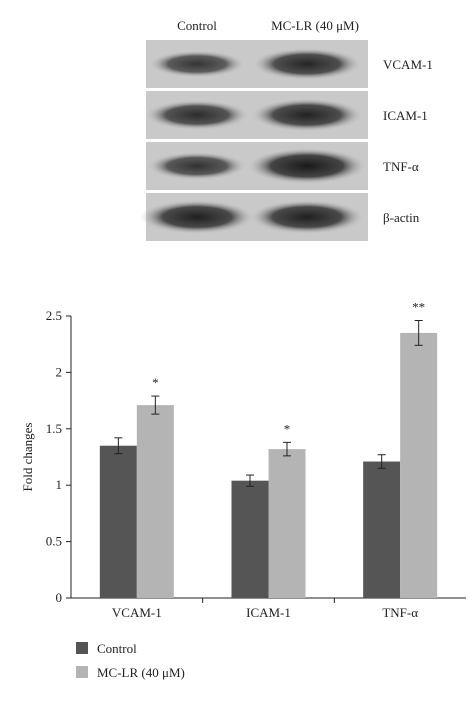 The width and height of the screenshot is (474, 701). What do you see at coordinates (117, 648) in the screenshot?
I see `legend-label: Control` at bounding box center [117, 648].